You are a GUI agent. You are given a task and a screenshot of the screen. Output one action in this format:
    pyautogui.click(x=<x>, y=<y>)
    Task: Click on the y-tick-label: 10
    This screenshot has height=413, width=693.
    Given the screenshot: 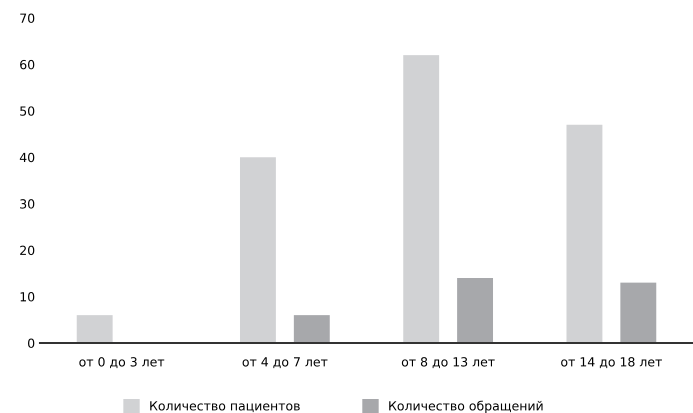 What is the action you would take?
    pyautogui.click(x=27, y=297)
    